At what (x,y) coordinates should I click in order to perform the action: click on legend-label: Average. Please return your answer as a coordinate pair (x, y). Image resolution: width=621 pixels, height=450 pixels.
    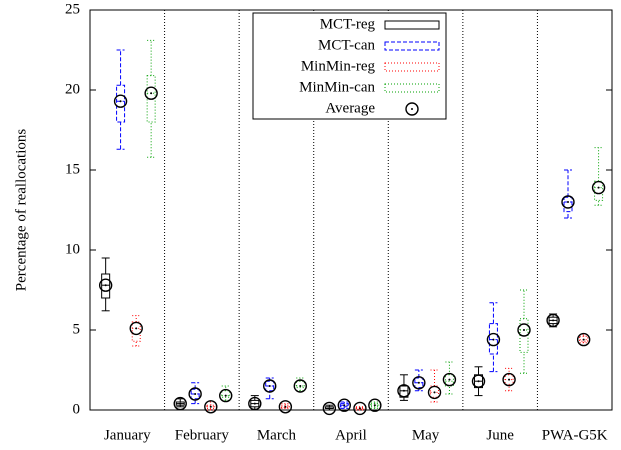
    Looking at the image, I should click on (350, 108).